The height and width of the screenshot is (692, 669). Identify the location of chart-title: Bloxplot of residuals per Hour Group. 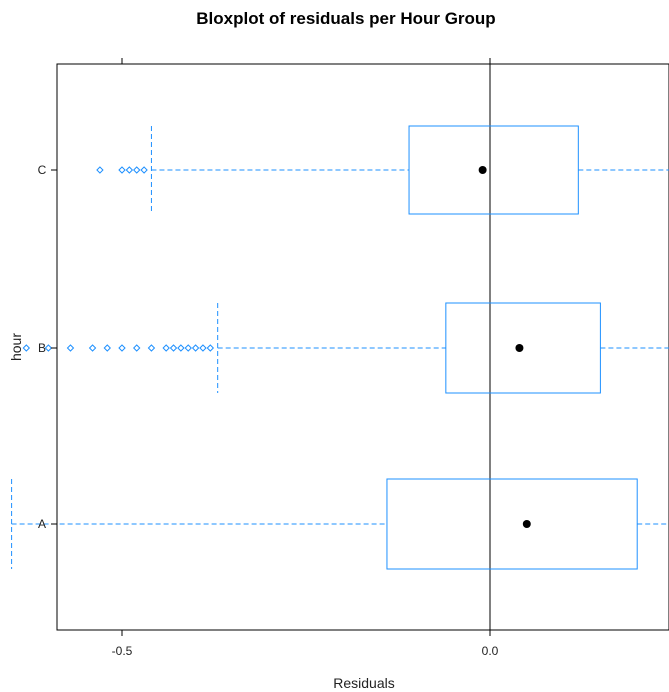
(345, 18).